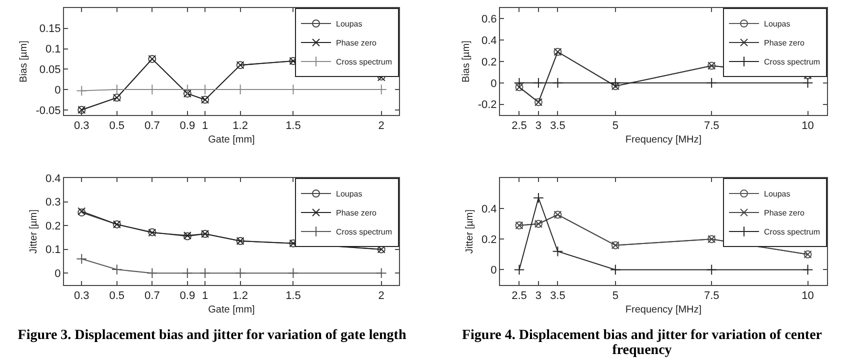 Image resolution: width=854 pixels, height=364 pixels. What do you see at coordinates (489, 20) in the screenshot?
I see `y-tick-label: 0.6` at bounding box center [489, 20].